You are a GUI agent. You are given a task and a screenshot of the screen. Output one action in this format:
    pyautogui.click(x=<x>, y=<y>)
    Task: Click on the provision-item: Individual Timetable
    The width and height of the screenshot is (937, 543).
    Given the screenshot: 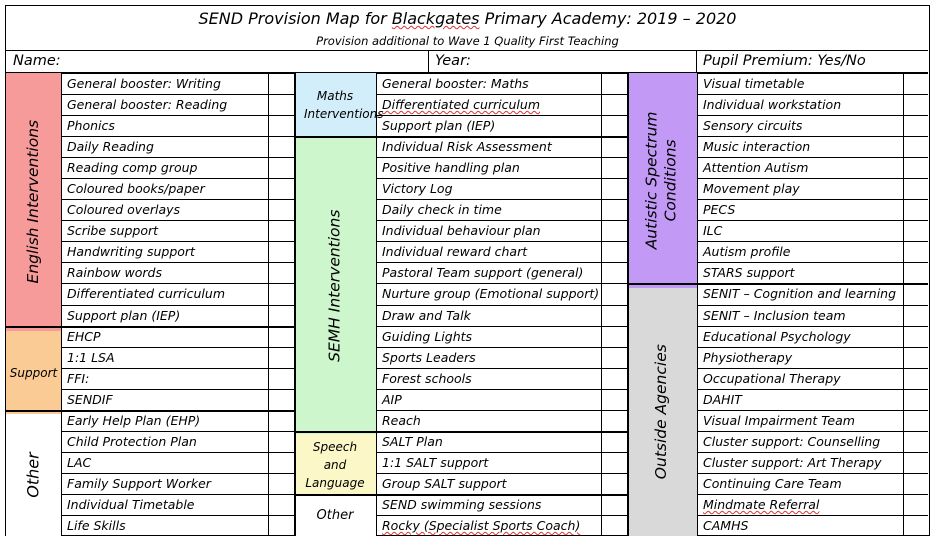 What is the action you would take?
    pyautogui.click(x=131, y=504)
    